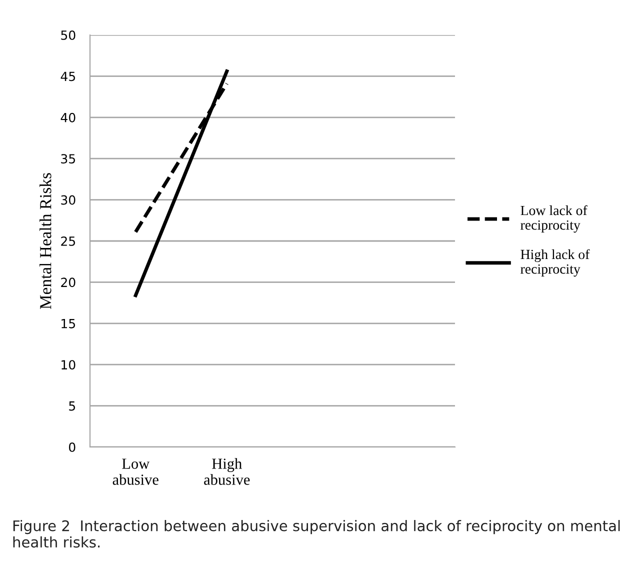  Describe the element at coordinates (46, 241) in the screenshot. I see `y-axis-title: Mental Health Risks` at that location.